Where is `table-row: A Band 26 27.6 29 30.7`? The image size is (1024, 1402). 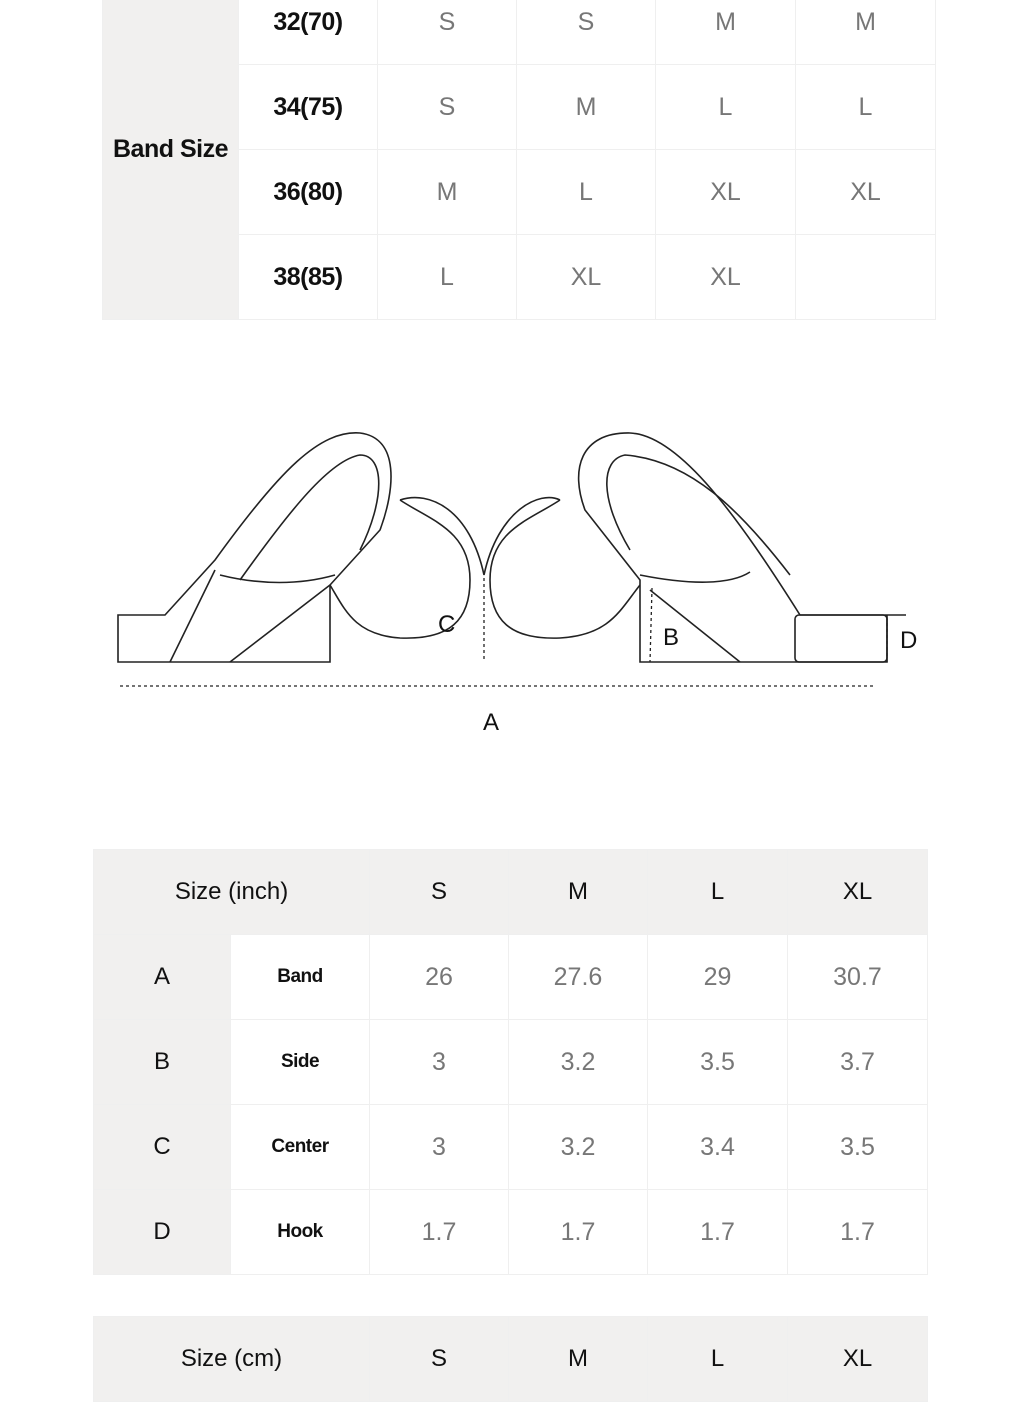 table-row: A Band 26 27.6 29 30.7 is located at coordinates (510, 977).